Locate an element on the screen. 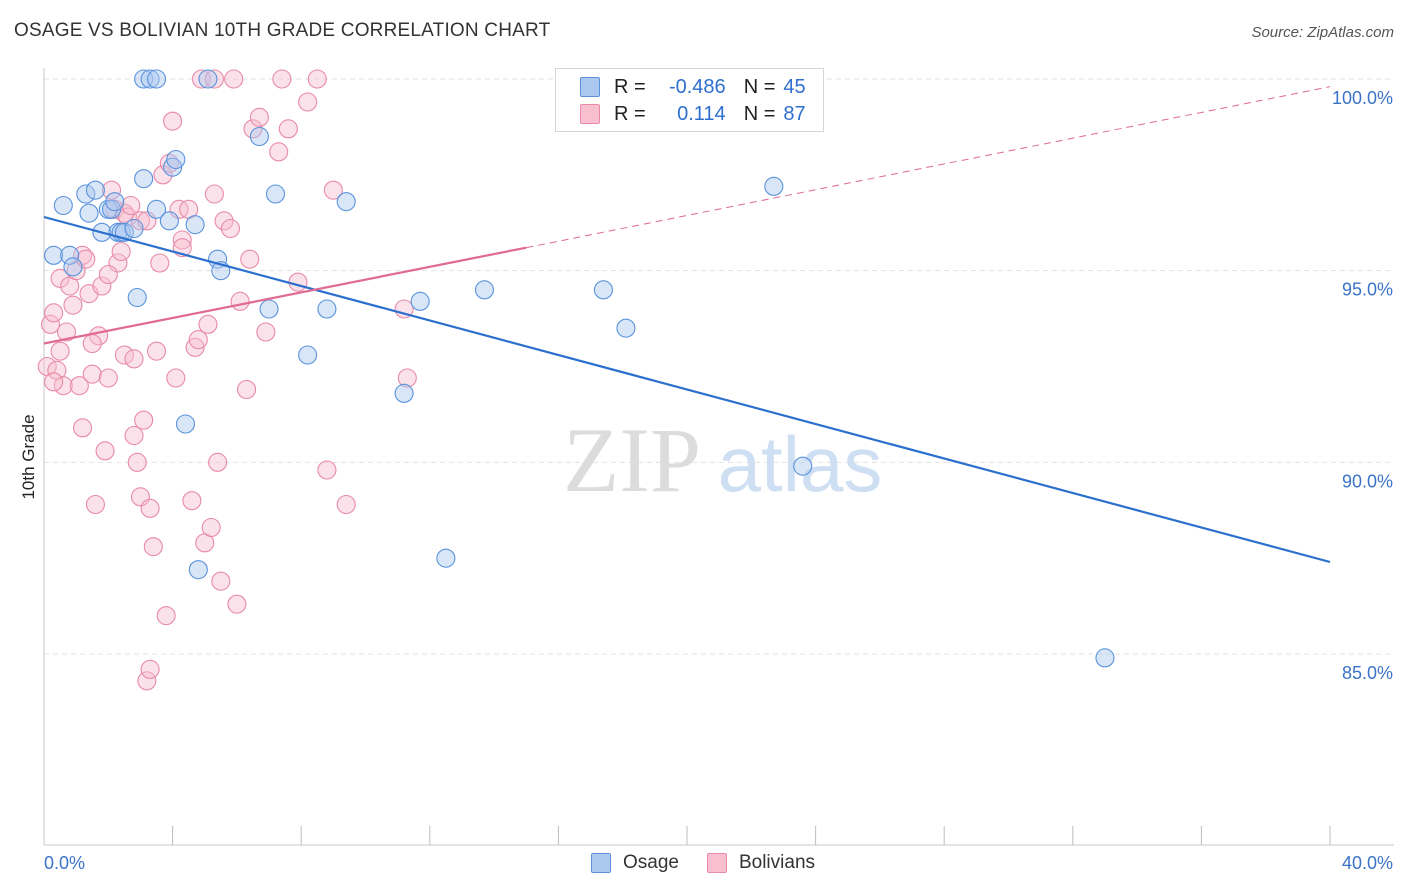  y-tick-label: 85.0% is located at coordinates (1367, 673).